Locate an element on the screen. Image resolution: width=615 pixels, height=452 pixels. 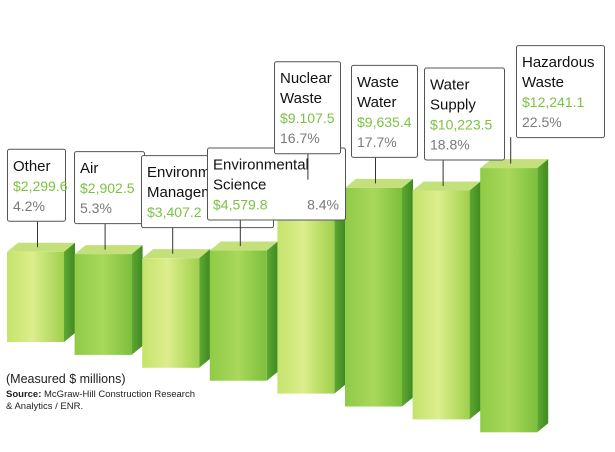
category-label: Nuclear is located at coordinates (306, 78).